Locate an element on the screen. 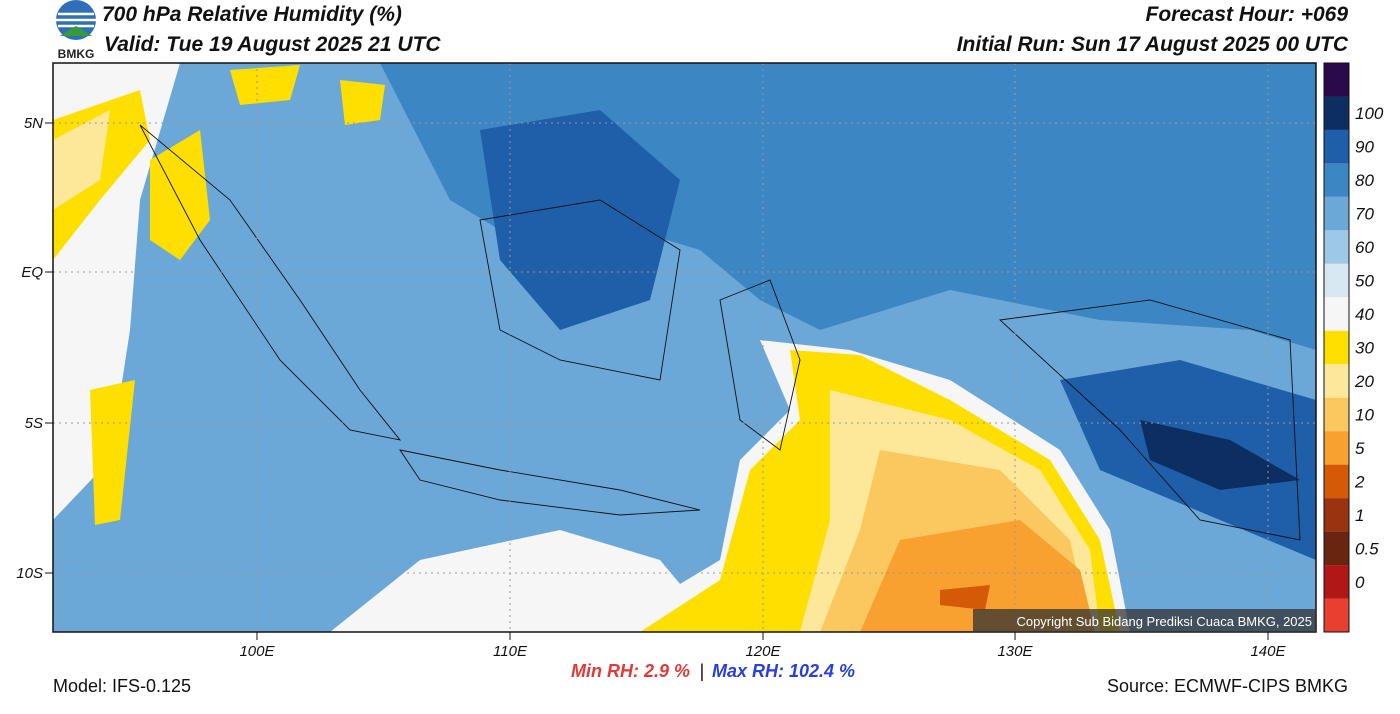 The width and height of the screenshot is (1400, 714). logo-text: BMKG is located at coordinates (76, 54).